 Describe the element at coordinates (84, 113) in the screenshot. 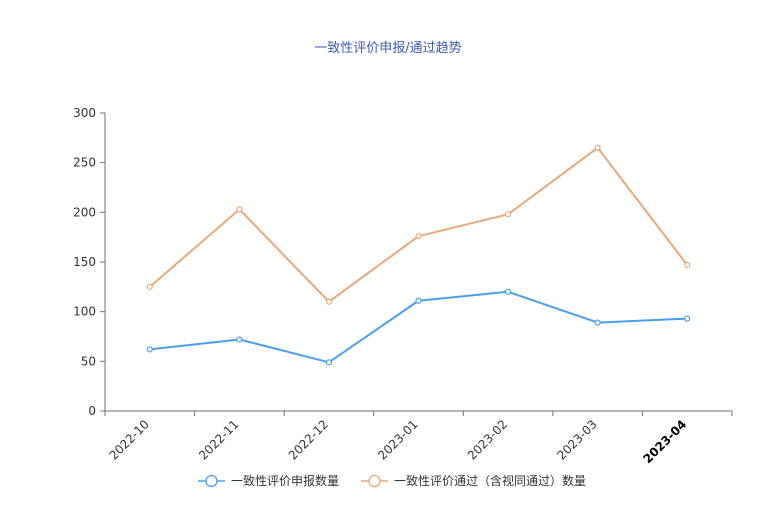

I see `y-tick-label: 300` at that location.